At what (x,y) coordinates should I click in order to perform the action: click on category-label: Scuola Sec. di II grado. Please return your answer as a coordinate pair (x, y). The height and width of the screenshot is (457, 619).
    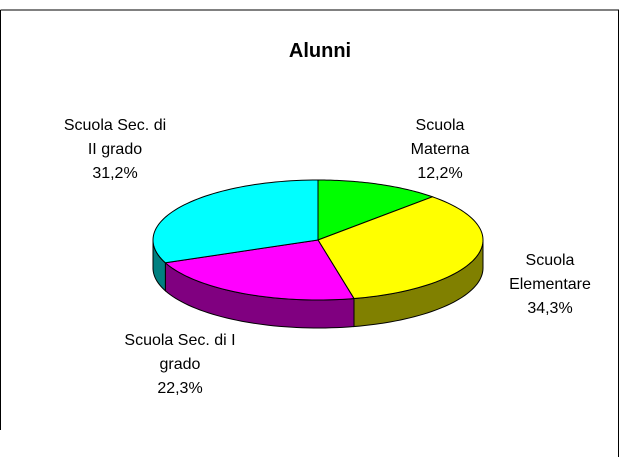
    Looking at the image, I should click on (115, 137).